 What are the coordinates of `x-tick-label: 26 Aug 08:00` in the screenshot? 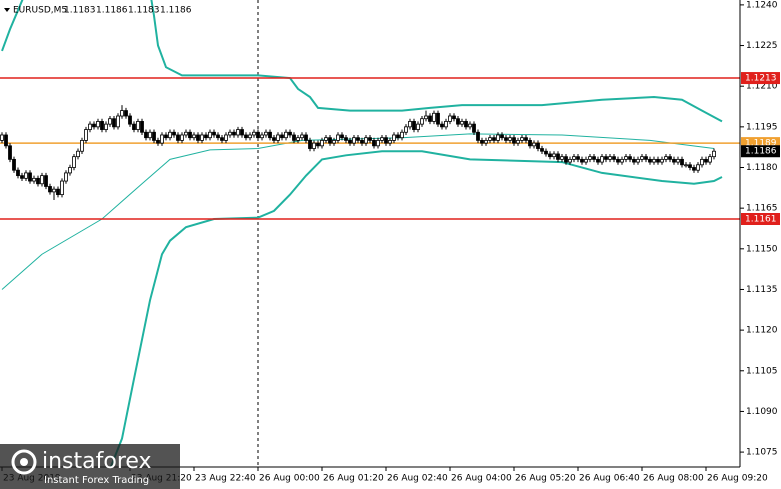 It's located at (673, 479).